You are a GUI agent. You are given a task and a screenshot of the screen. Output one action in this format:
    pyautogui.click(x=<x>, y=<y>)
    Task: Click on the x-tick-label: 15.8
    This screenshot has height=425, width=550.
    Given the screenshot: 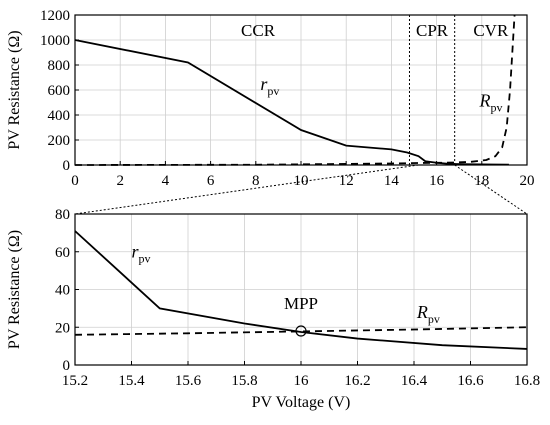 What is the action you would take?
    pyautogui.click(x=244, y=381)
    